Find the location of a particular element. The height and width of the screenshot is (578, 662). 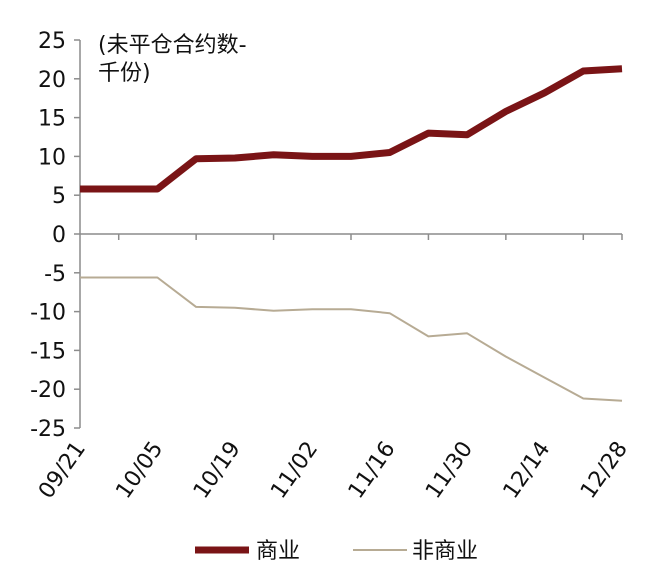

y-tick-label: 15 is located at coordinates (52, 119).